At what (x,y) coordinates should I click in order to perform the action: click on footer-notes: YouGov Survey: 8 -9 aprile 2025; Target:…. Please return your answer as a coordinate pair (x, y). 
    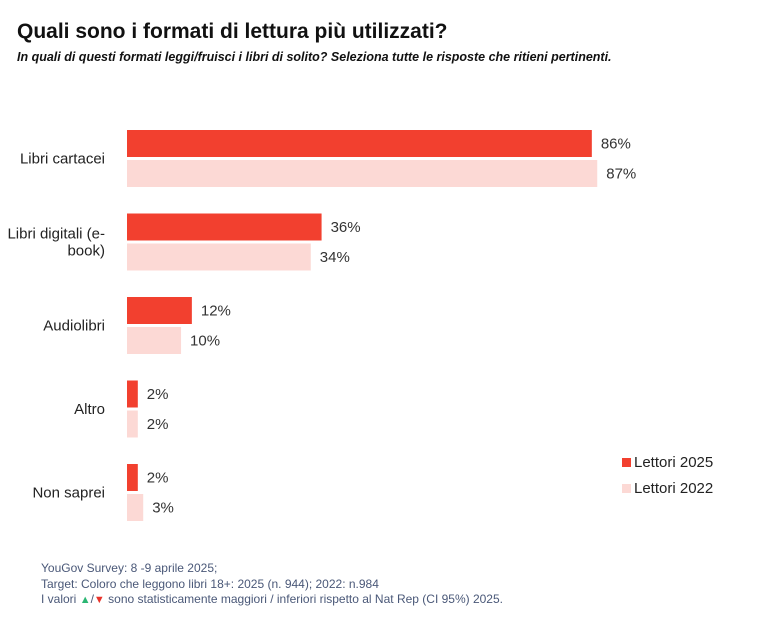
    Looking at the image, I should click on (272, 585).